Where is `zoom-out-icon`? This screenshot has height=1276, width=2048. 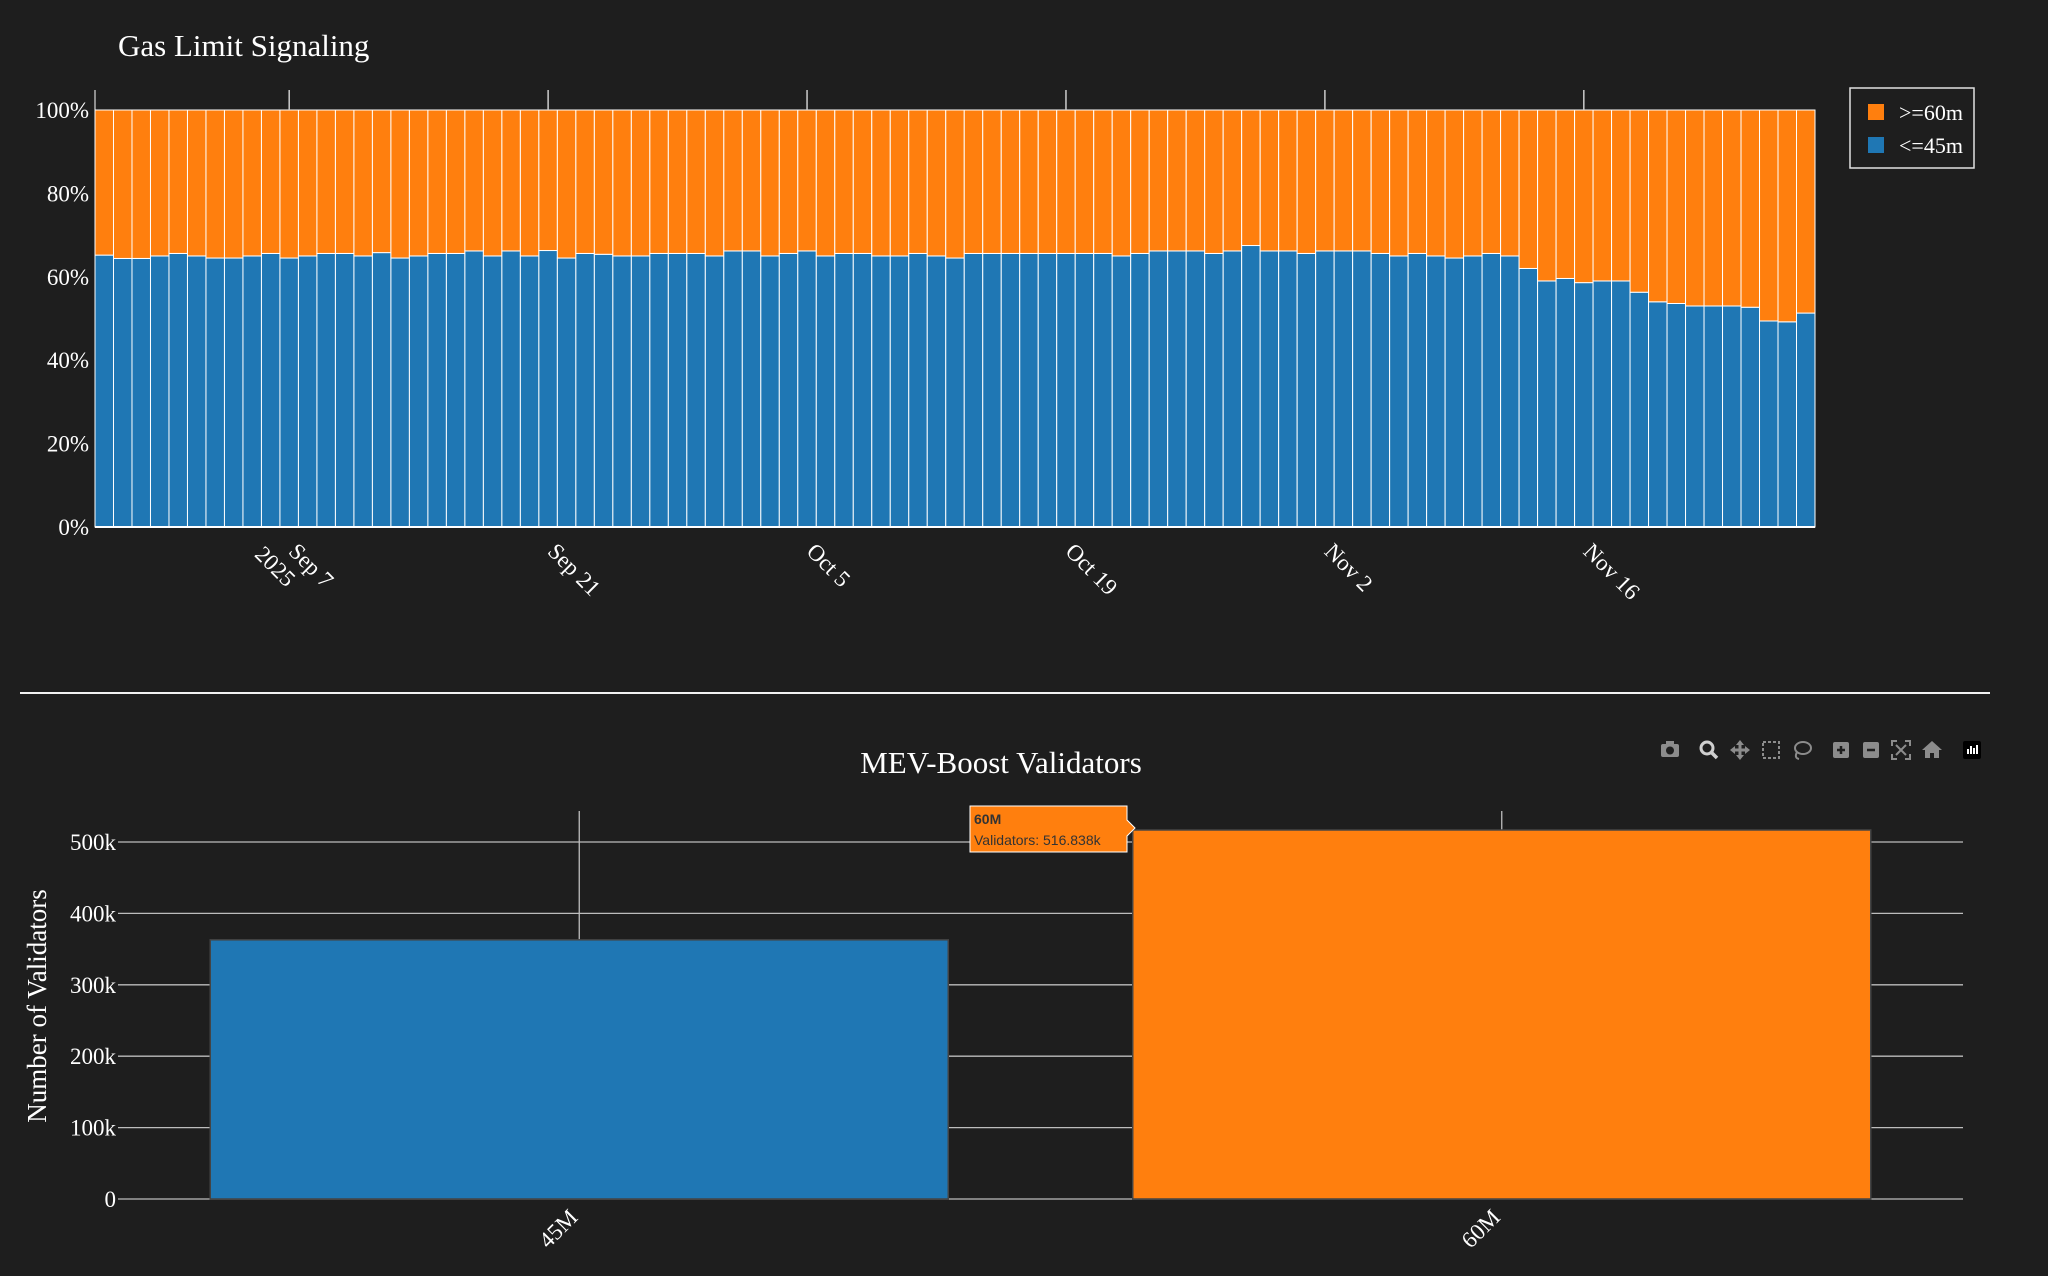 zoom-out-icon is located at coordinates (1871, 750).